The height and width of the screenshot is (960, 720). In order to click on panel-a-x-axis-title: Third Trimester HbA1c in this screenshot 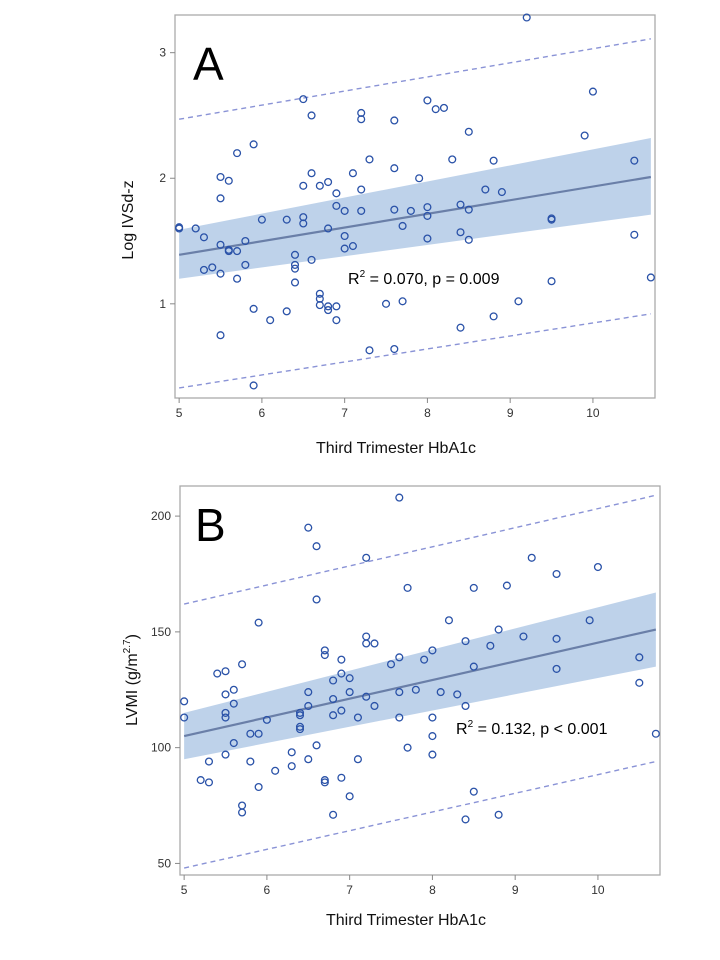, I will do `click(396, 448)`.